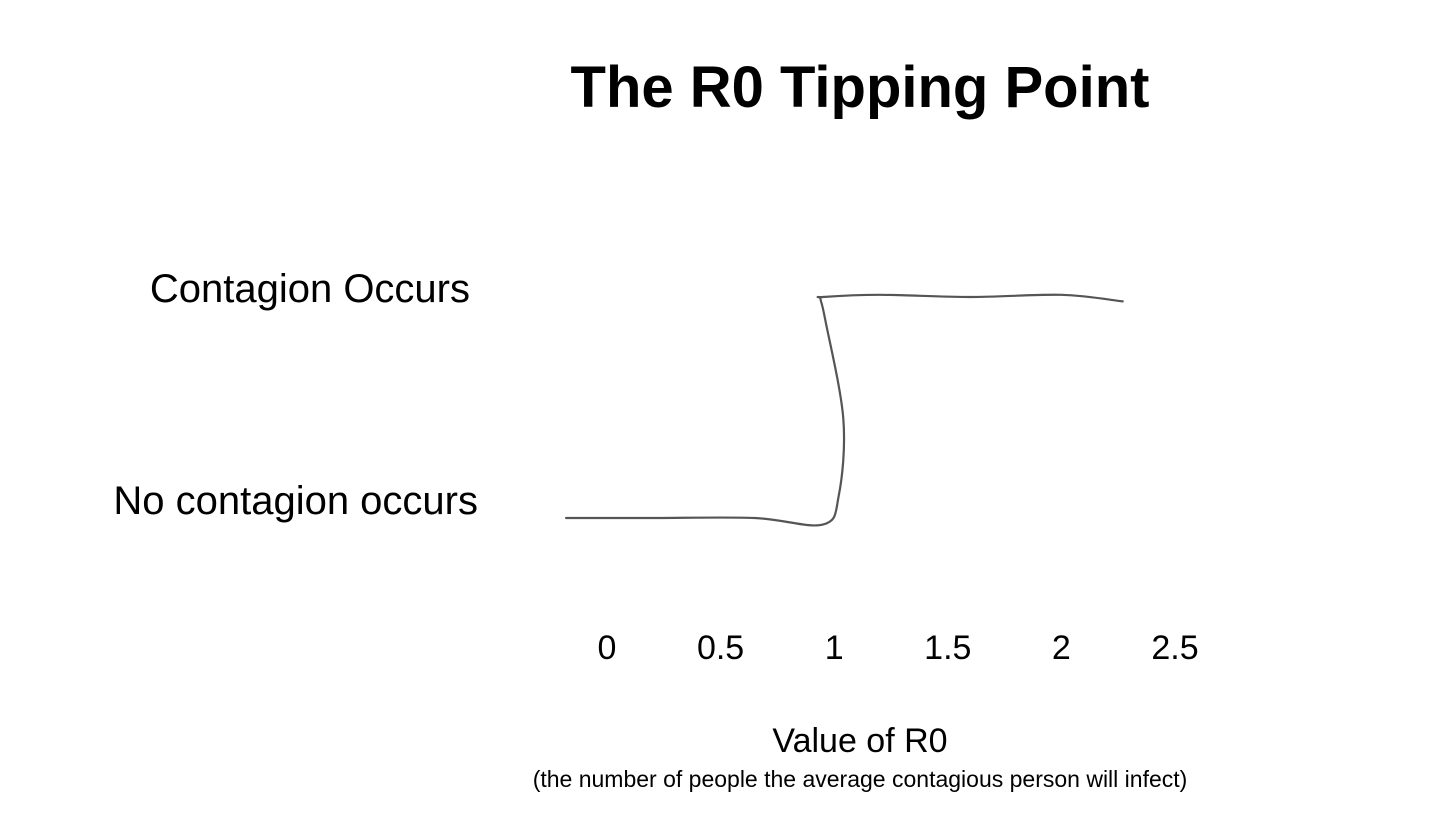 Image resolution: width=1456 pixels, height=823 pixels. I want to click on x-axis-label: Value of R0, so click(860, 741).